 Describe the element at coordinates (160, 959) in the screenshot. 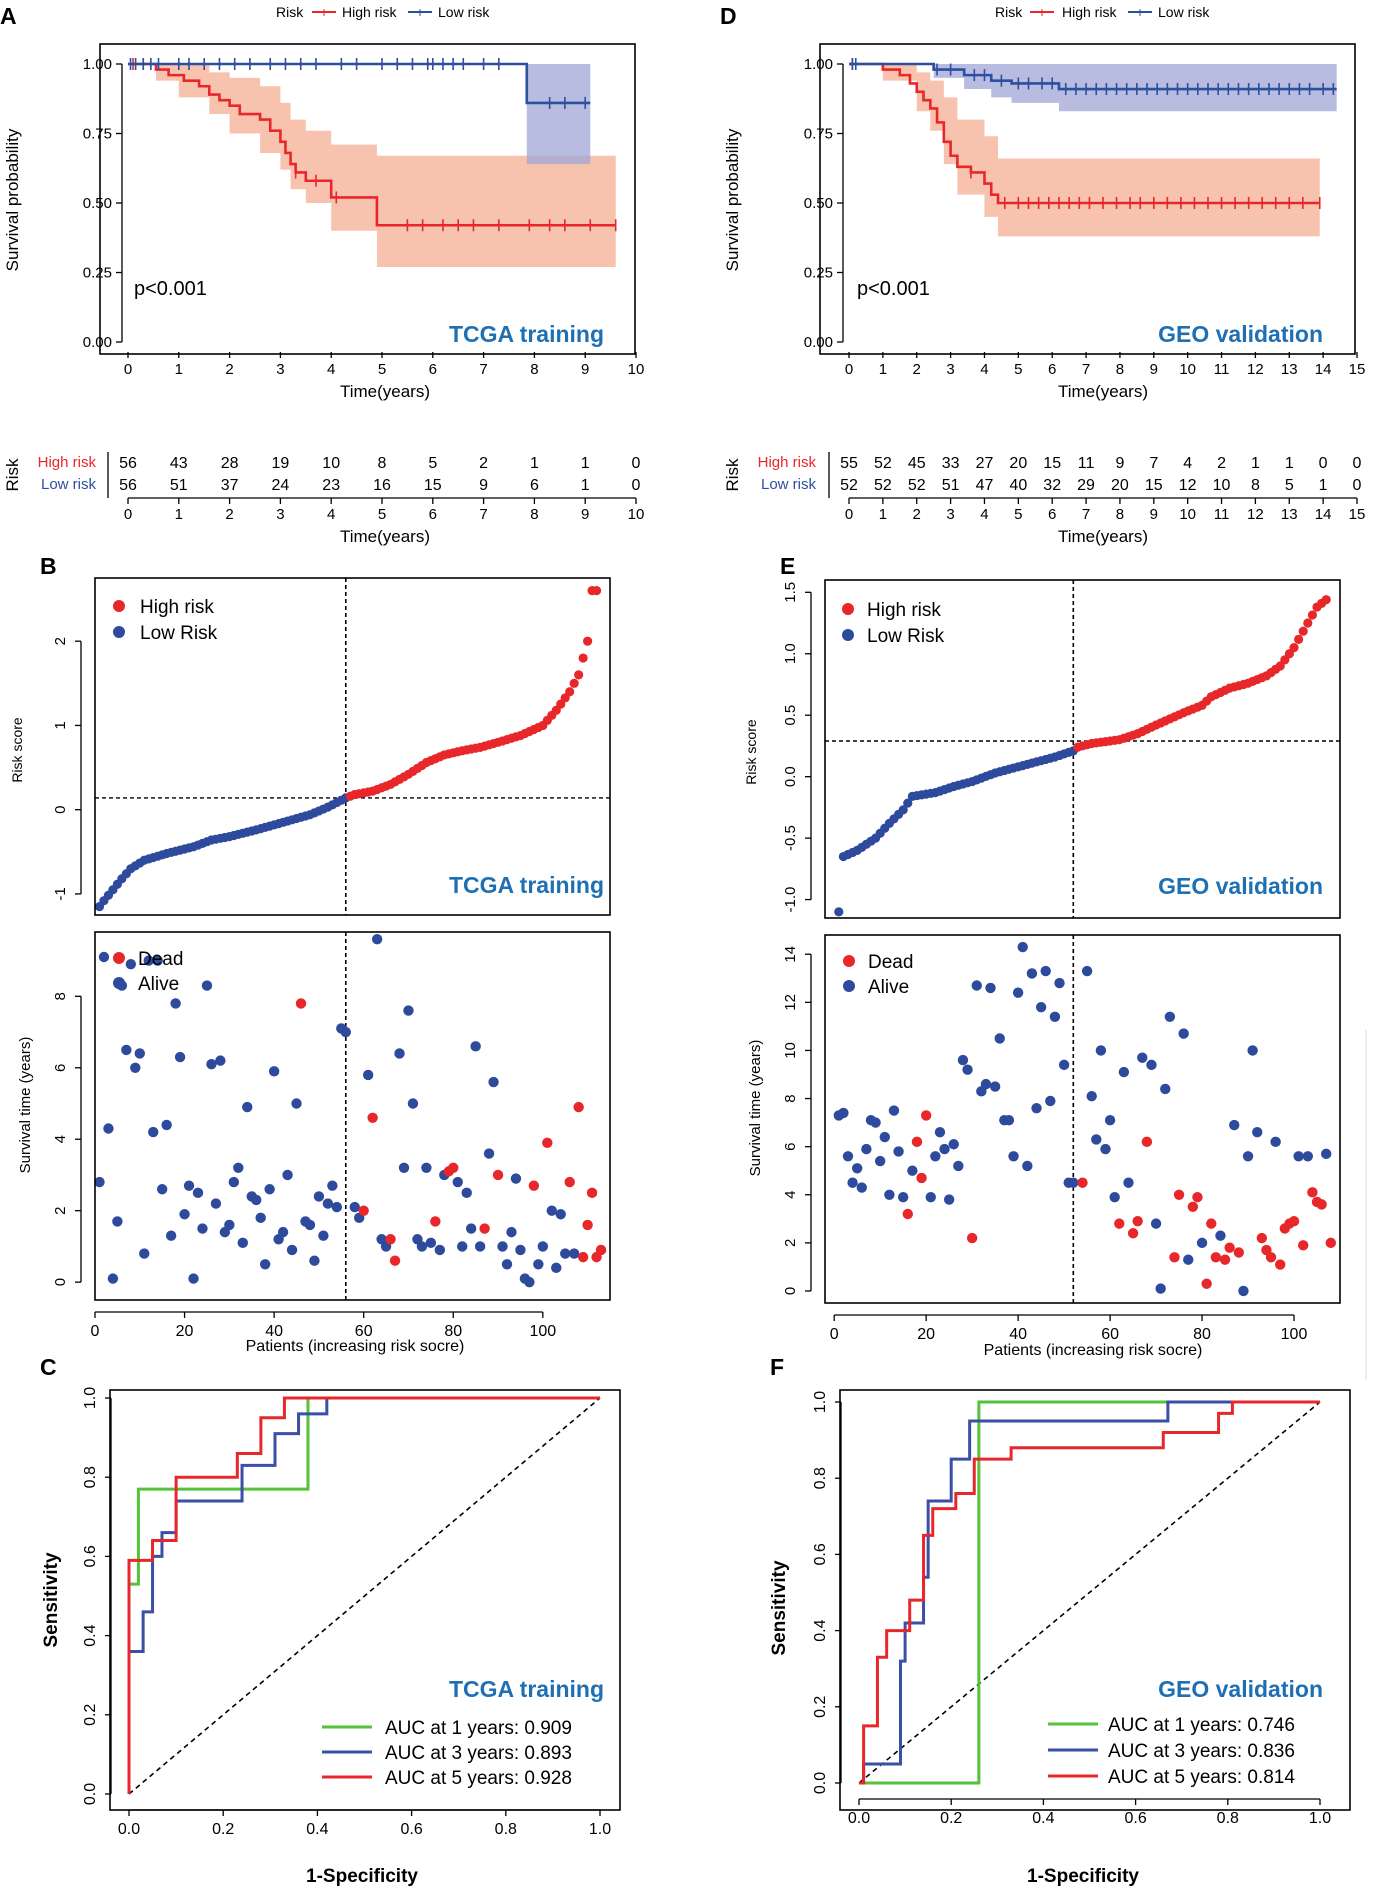

I see `status-legend-dead-b: Dead` at that location.